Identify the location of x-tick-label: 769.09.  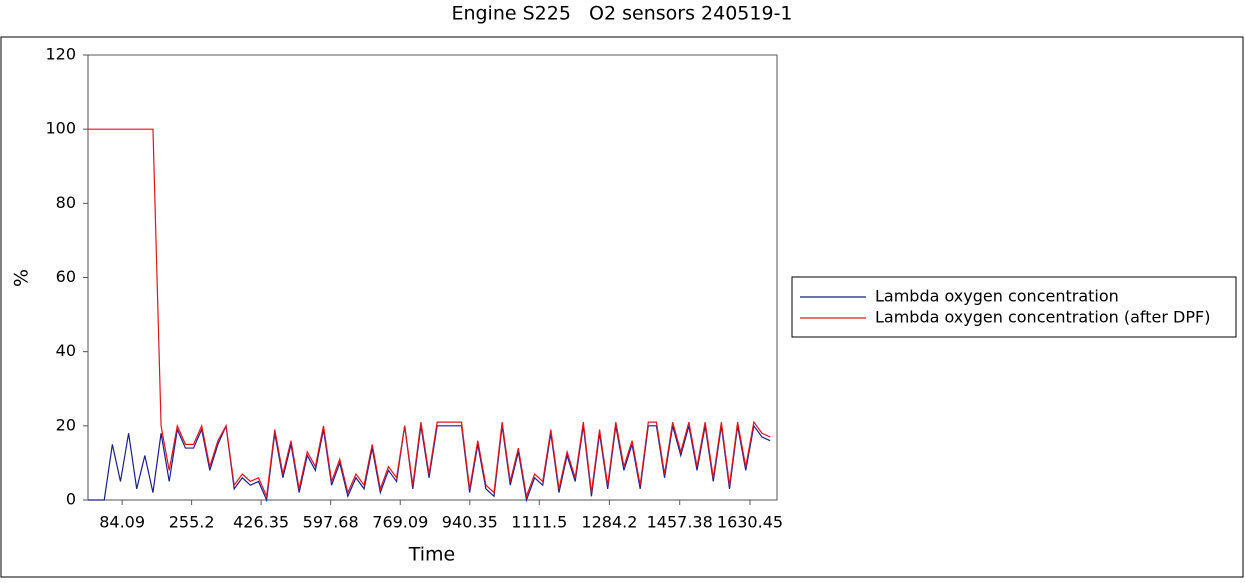
(400, 522).